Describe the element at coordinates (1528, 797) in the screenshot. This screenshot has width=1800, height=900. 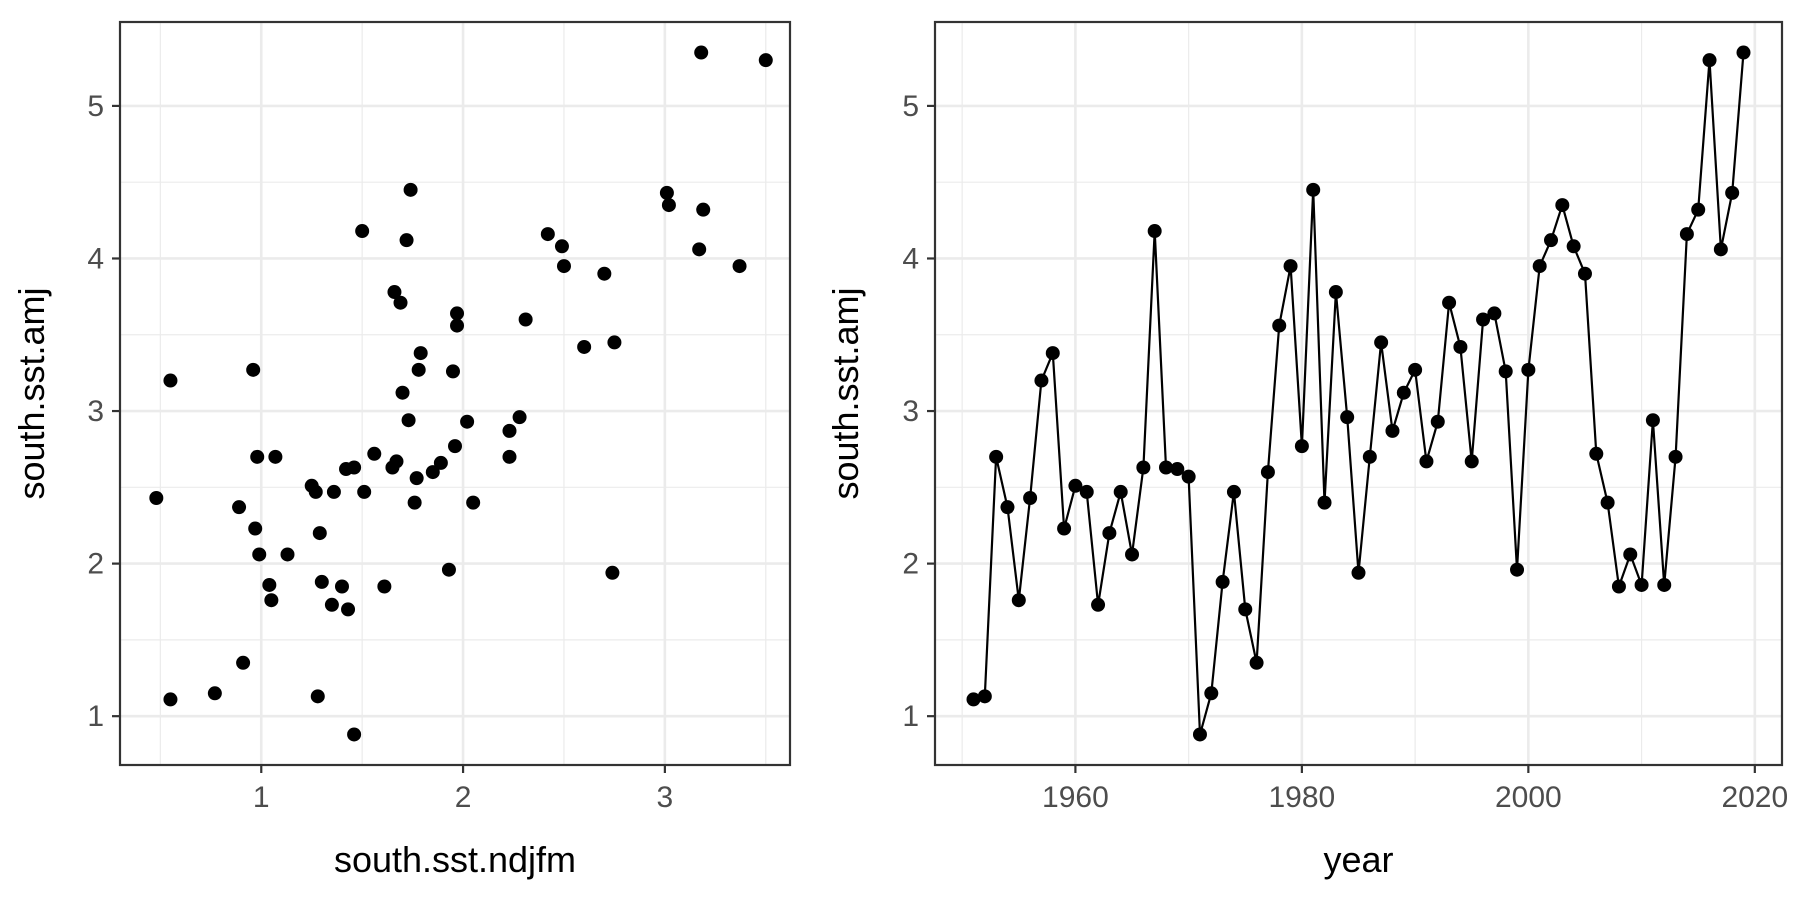
I see `x-tick-label: 2000` at that location.